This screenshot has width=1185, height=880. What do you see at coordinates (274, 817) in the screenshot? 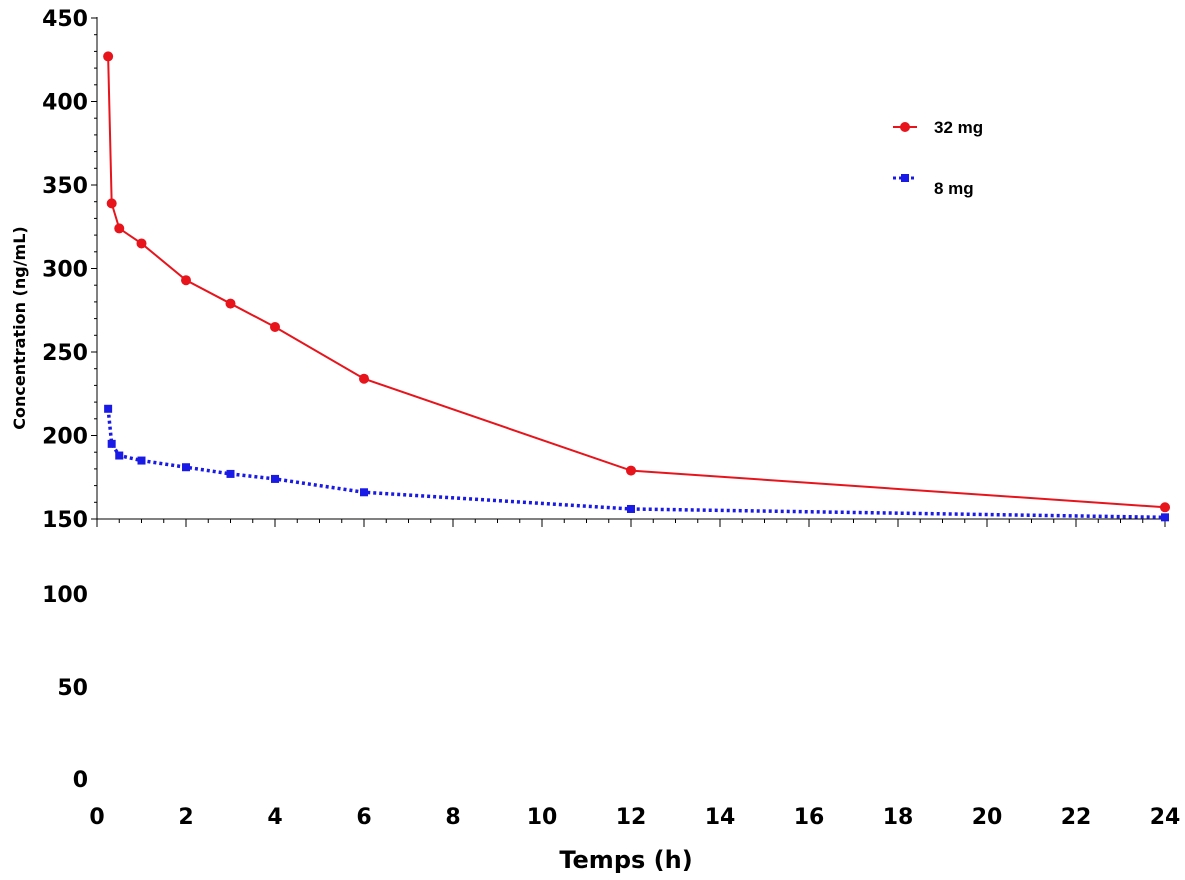
I see `x-tick-label: 4` at bounding box center [274, 817].